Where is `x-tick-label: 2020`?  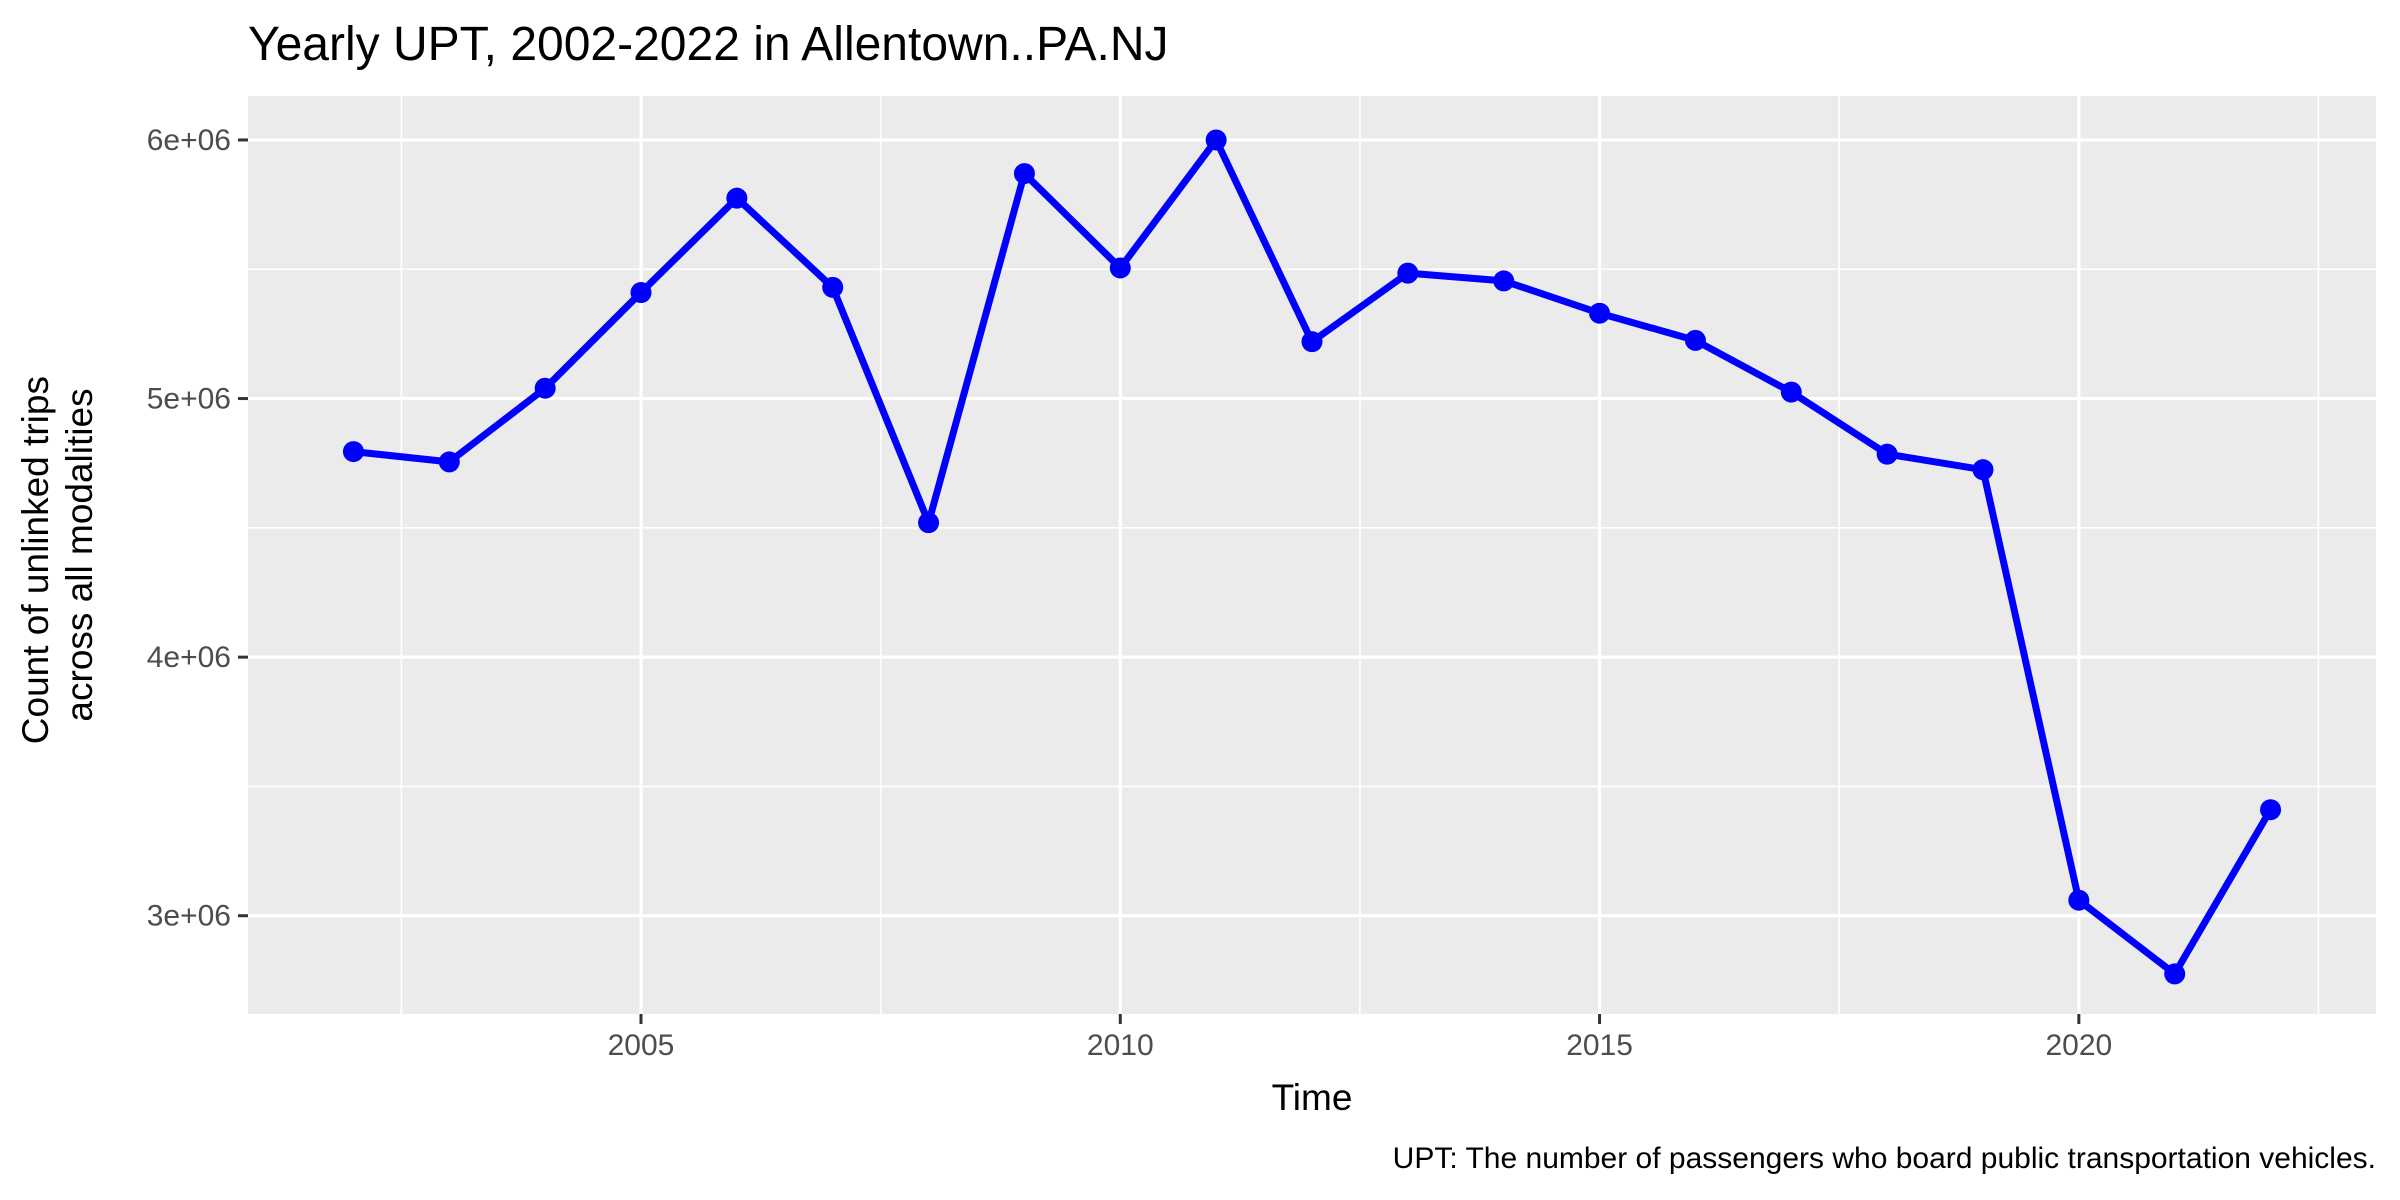 x-tick-label: 2020 is located at coordinates (2078, 1045).